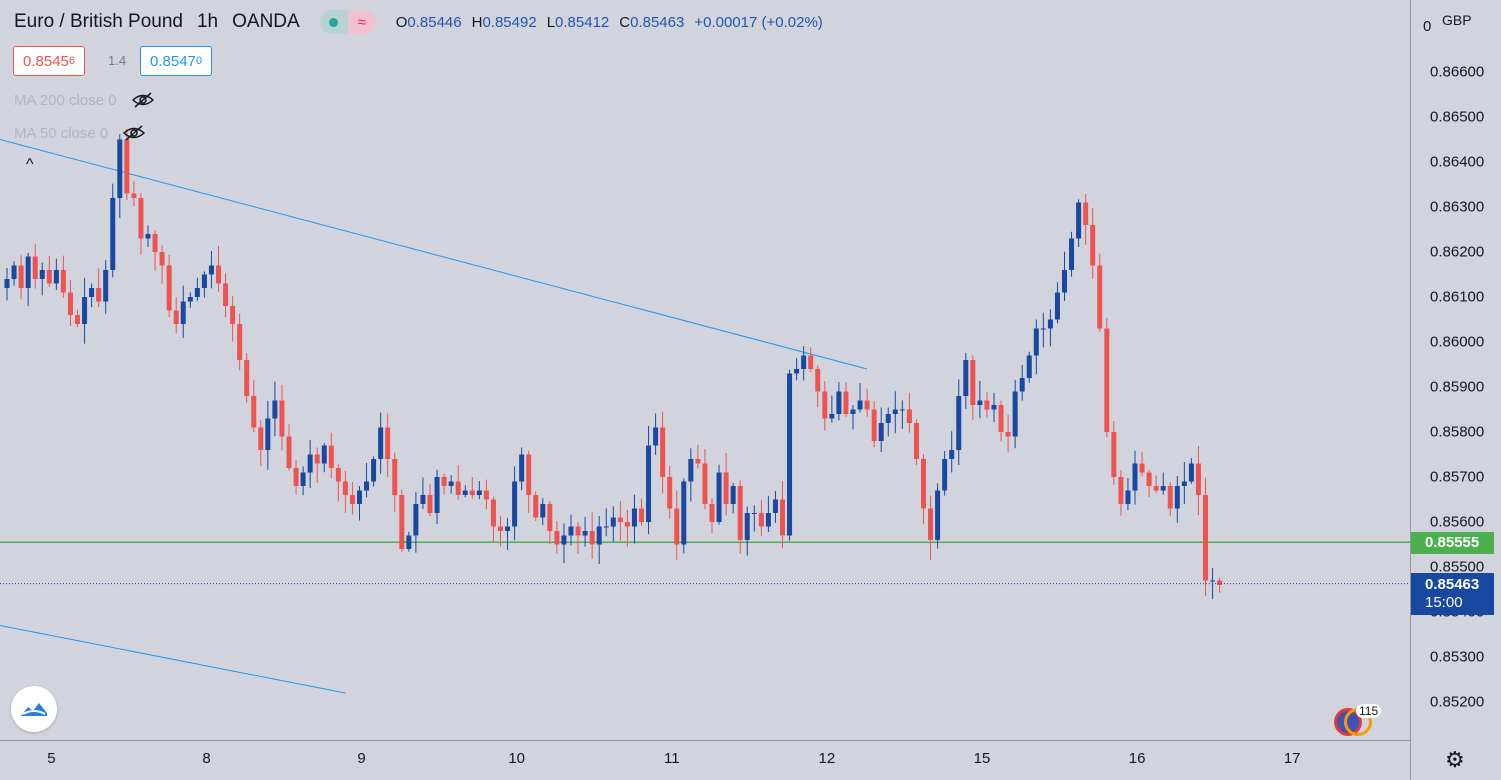 This screenshot has height=780, width=1501. Describe the element at coordinates (1457, 72) in the screenshot. I see `price-tick-label: 0.86600` at that location.